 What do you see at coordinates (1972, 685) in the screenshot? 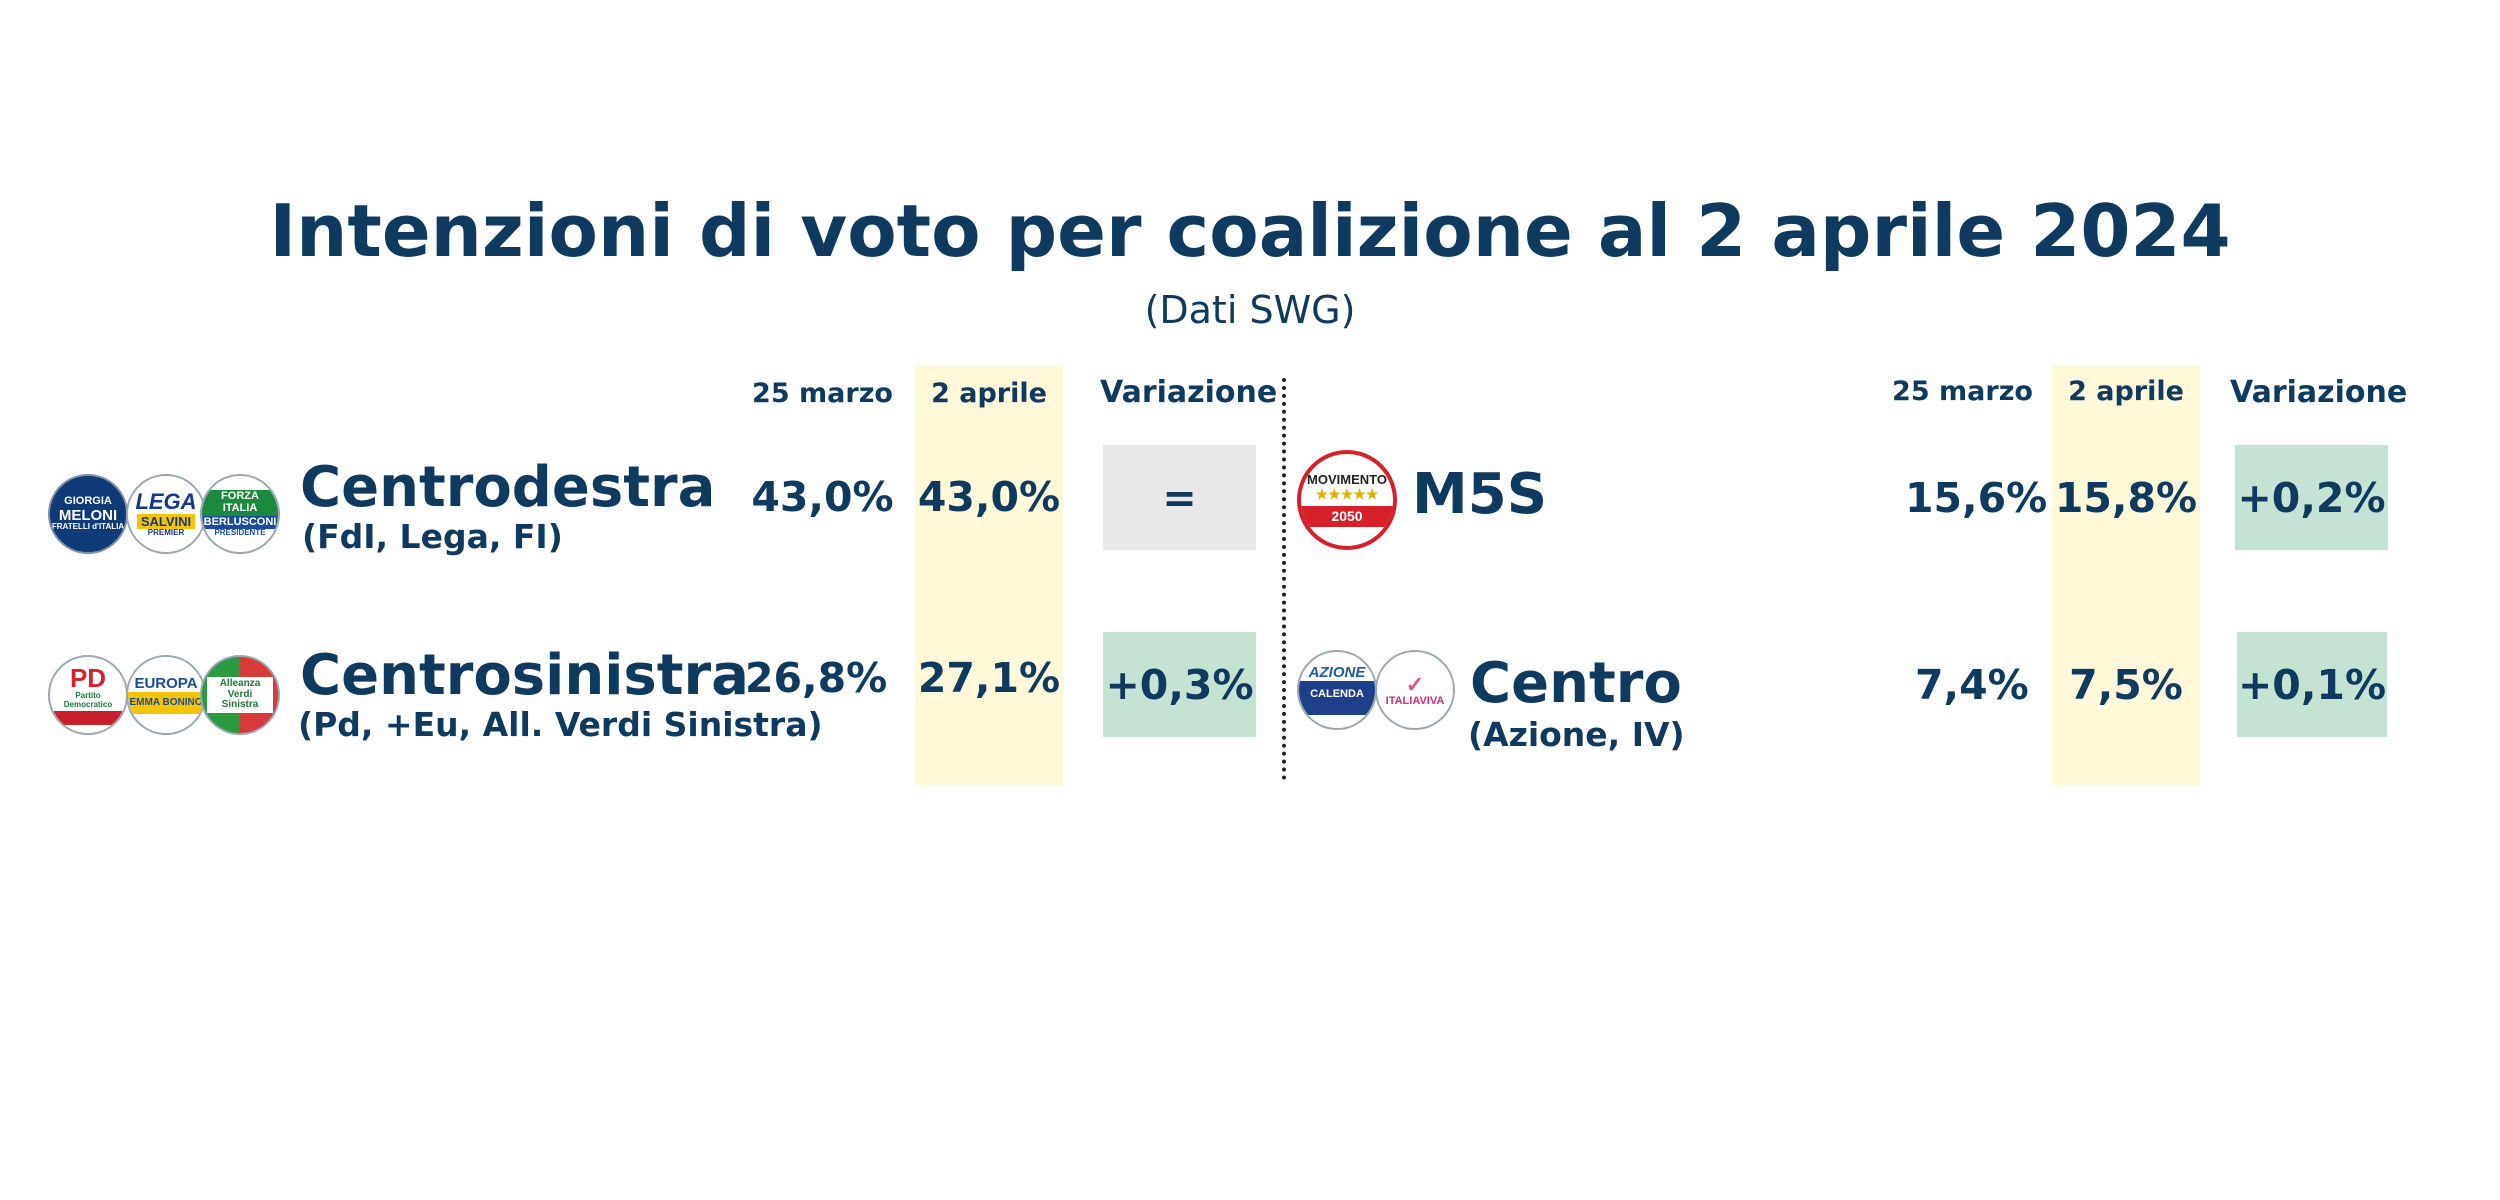
I see `centro-prev: 7,4%` at bounding box center [1972, 685].